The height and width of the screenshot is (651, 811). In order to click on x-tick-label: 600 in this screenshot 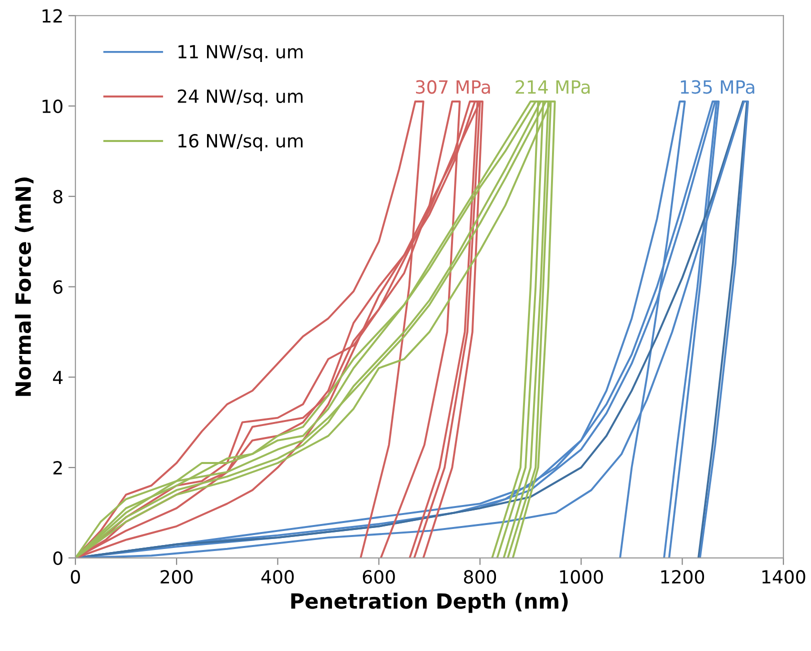, I will do `click(378, 577)`.